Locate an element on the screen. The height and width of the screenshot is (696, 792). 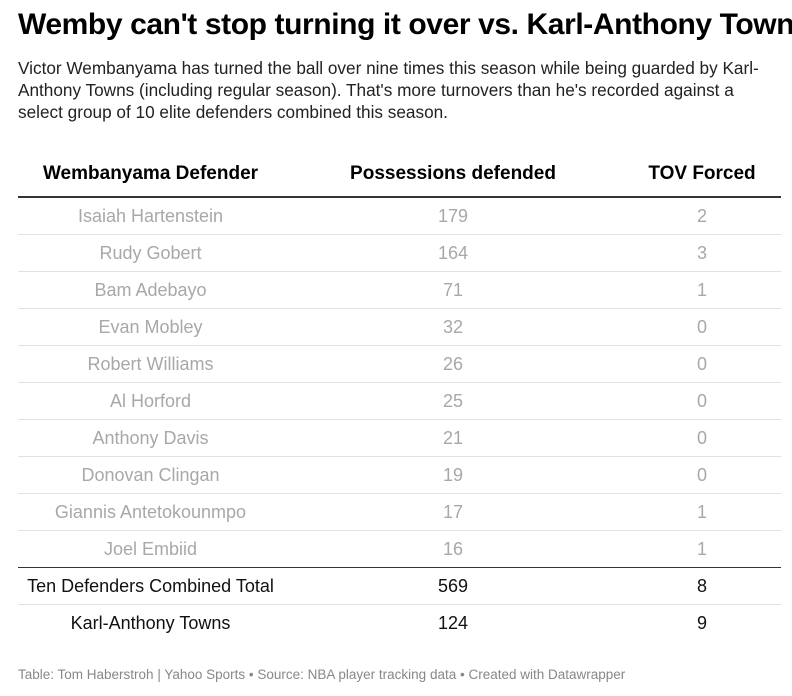
possessions-cell: 124 is located at coordinates (453, 622).